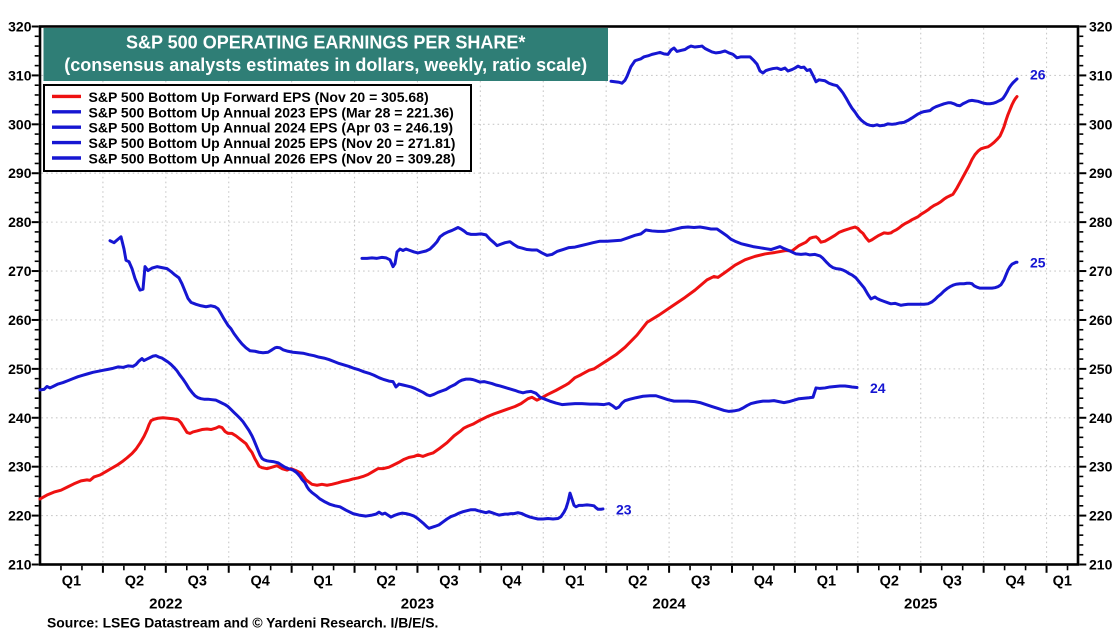  I want to click on y-axis-label-right-250: 250, so click(1101, 369).